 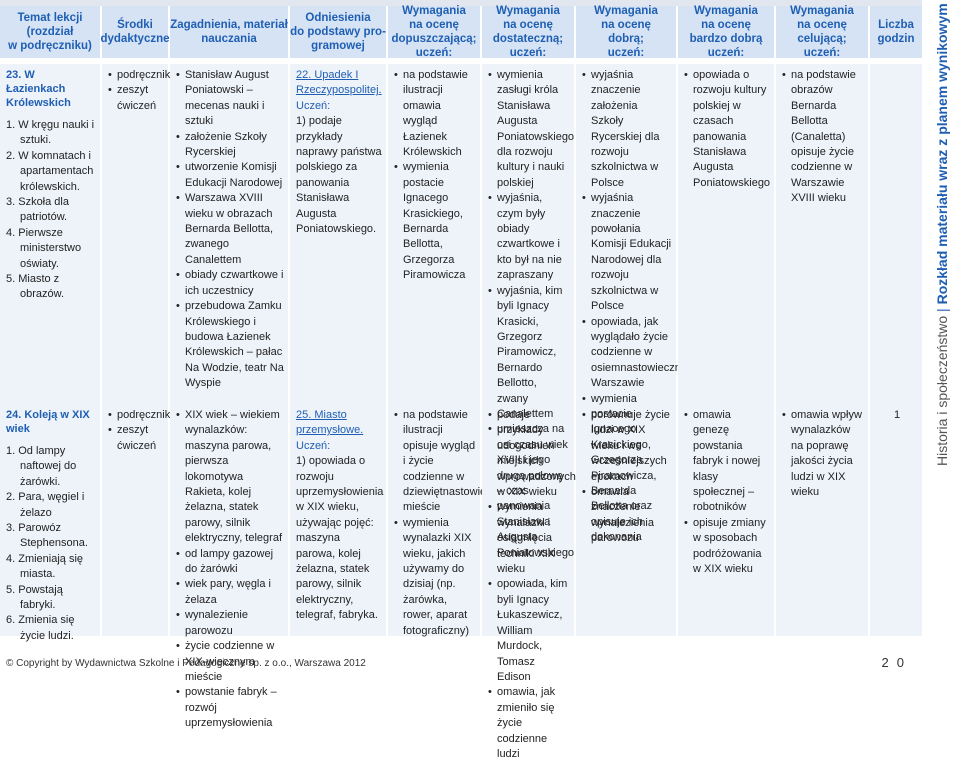 I want to click on header-content: Zagadnienia, materiał nauczania, so click(x=229, y=32).